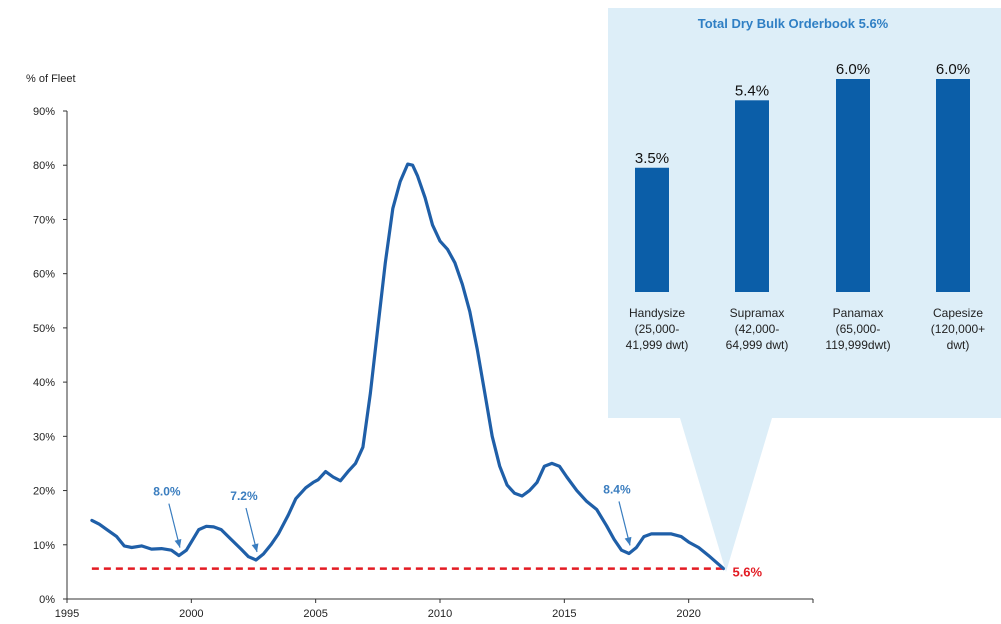 This screenshot has width=1001, height=624. What do you see at coordinates (617, 489) in the screenshot?
I see `annotation-label: 8.4%` at bounding box center [617, 489].